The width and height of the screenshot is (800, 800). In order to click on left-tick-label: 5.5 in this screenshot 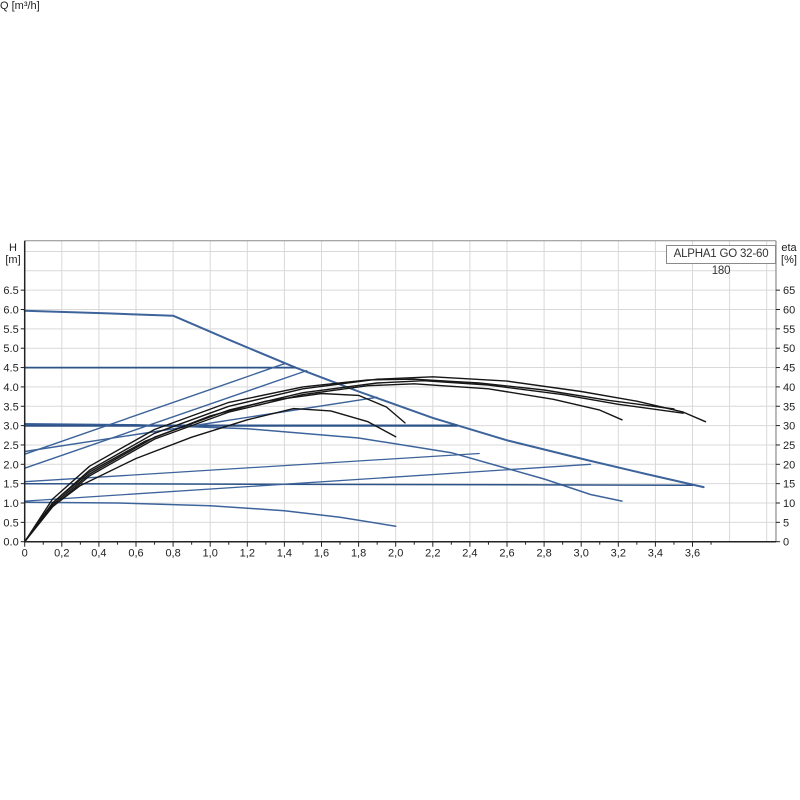, I will do `click(10, 330)`.